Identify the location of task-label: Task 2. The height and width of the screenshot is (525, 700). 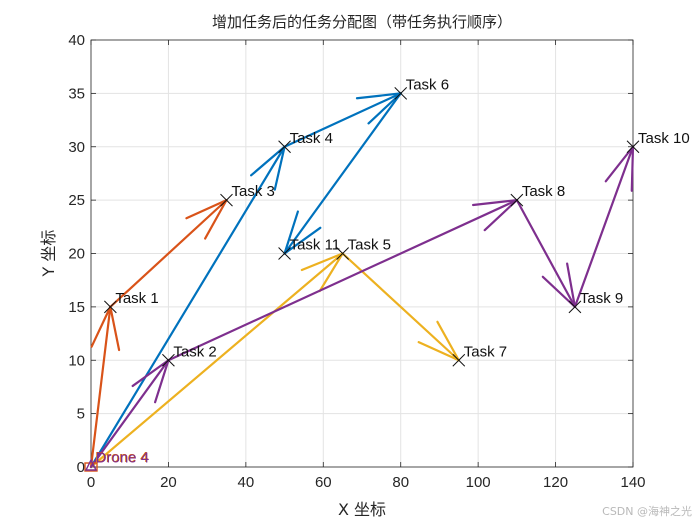
(194, 351).